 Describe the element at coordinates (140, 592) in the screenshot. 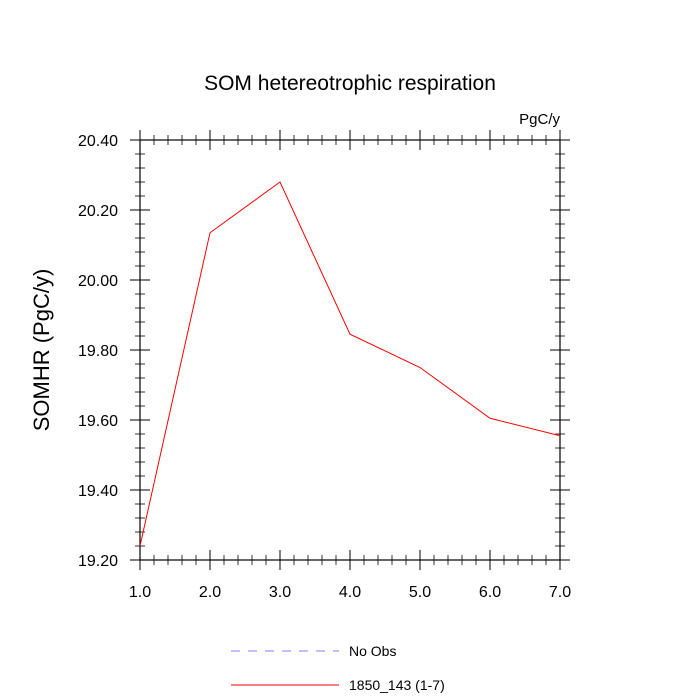

I see `x-tick-label: 1.0` at that location.